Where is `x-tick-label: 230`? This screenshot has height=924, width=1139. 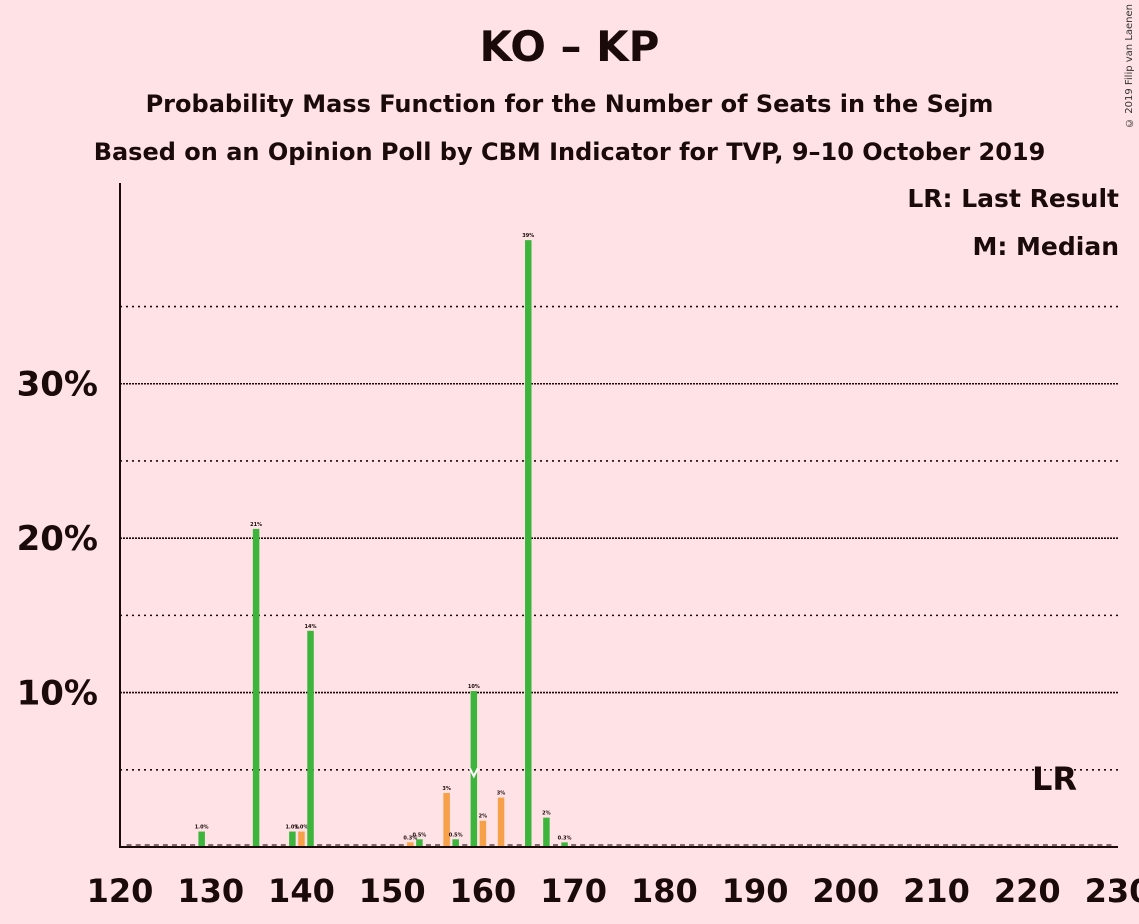 x-tick-label: 230 is located at coordinates (1112, 891).